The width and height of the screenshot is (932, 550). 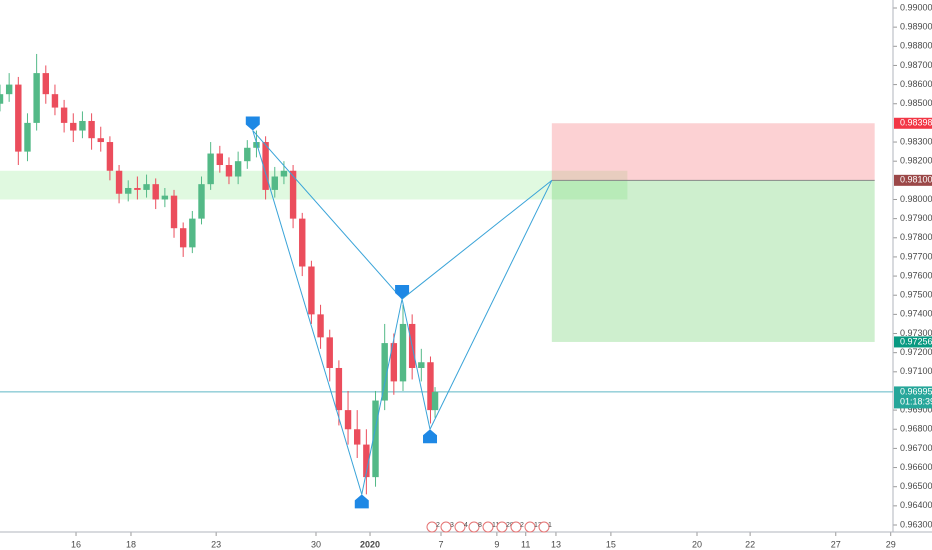 What do you see at coordinates (913, 180) in the screenshot?
I see `price-tag` at bounding box center [913, 180].